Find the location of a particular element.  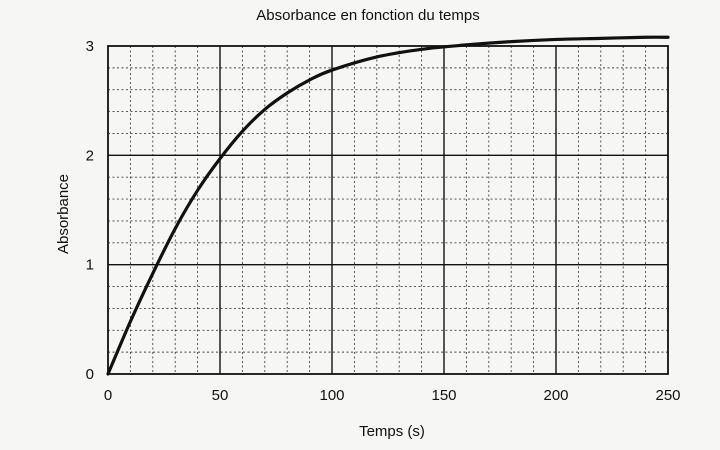

x-axis-label: Temps (s) is located at coordinates (392, 431).